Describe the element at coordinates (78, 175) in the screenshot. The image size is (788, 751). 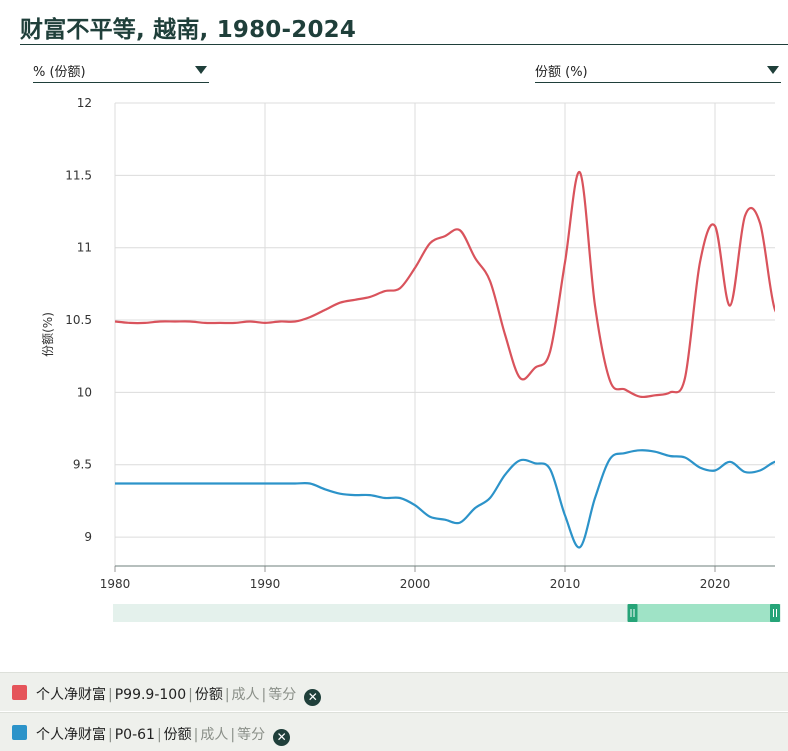
I see `y-tick-label: 11.5` at that location.